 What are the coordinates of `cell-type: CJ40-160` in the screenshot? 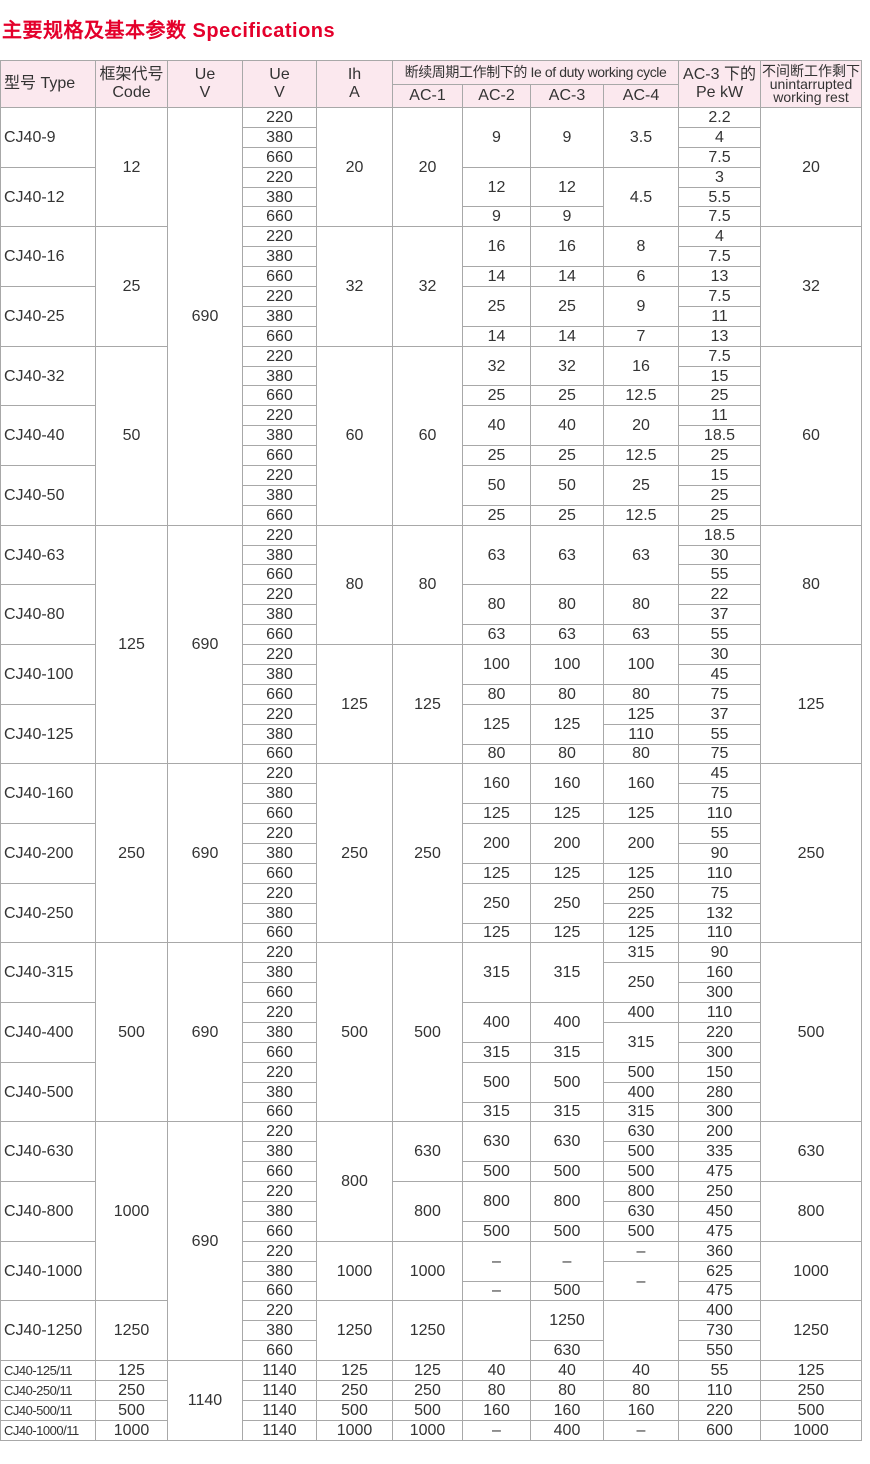 It's located at (48, 794).